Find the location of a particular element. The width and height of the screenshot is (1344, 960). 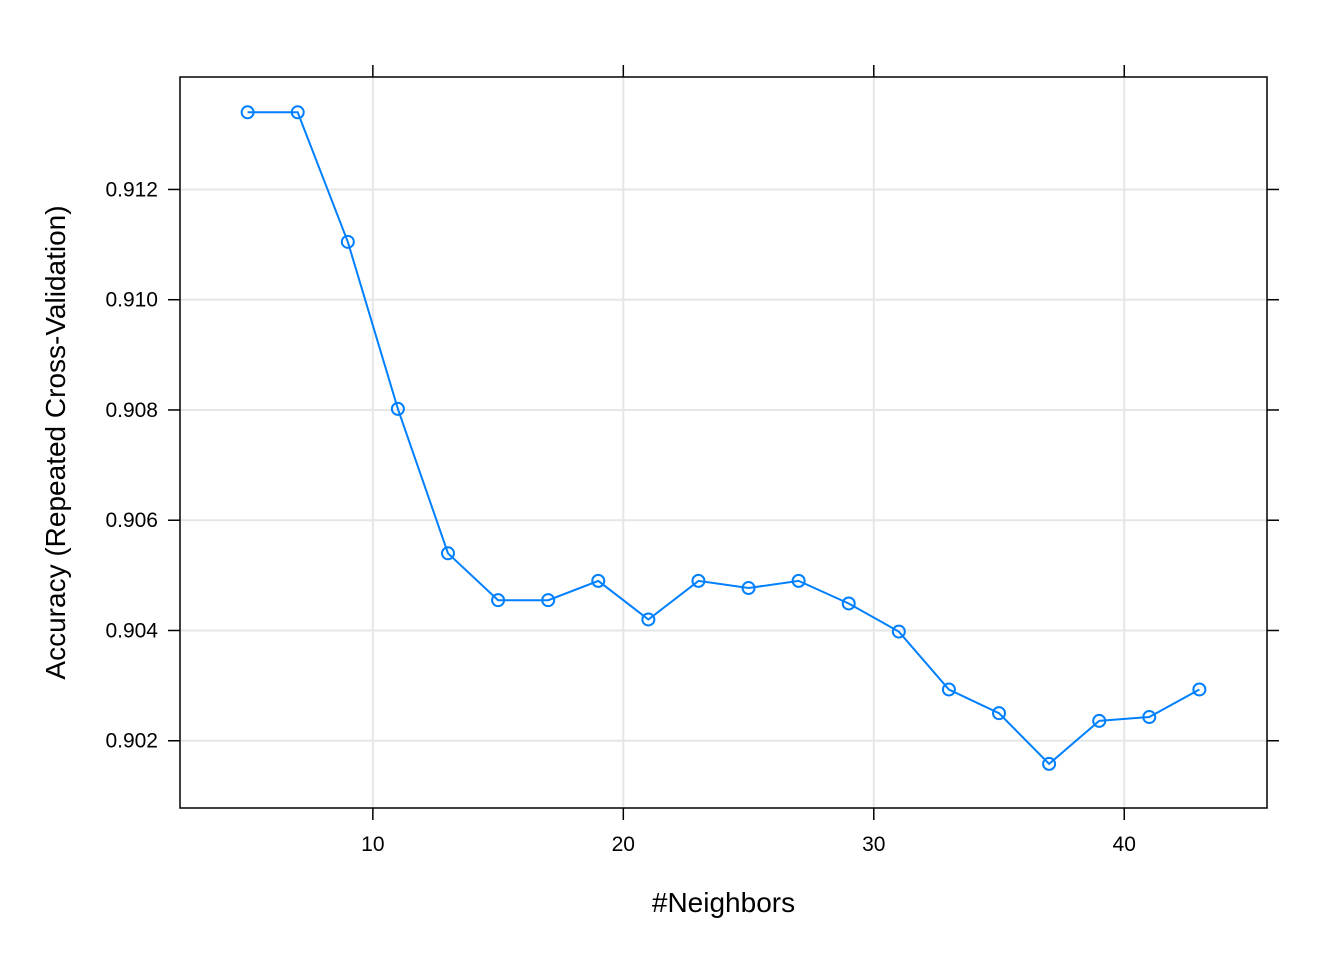

x-tick-label: 40 is located at coordinates (1124, 844).